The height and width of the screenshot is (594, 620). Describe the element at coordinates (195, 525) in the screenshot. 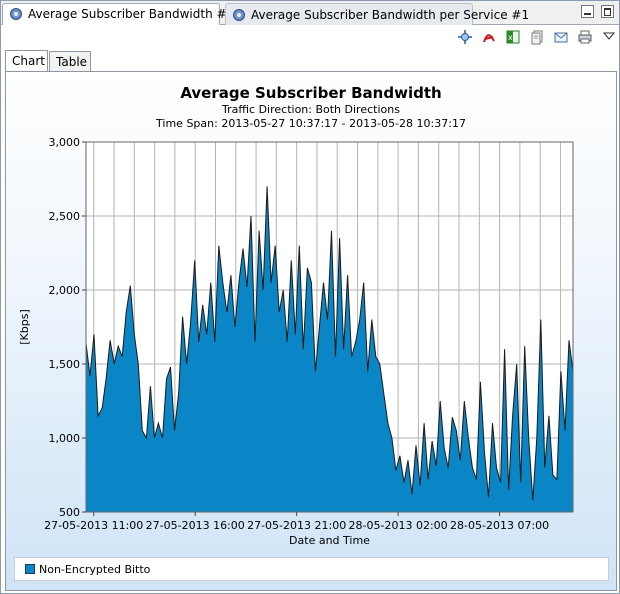

I see `x-tick-label: 27-05-2013 16:00` at that location.